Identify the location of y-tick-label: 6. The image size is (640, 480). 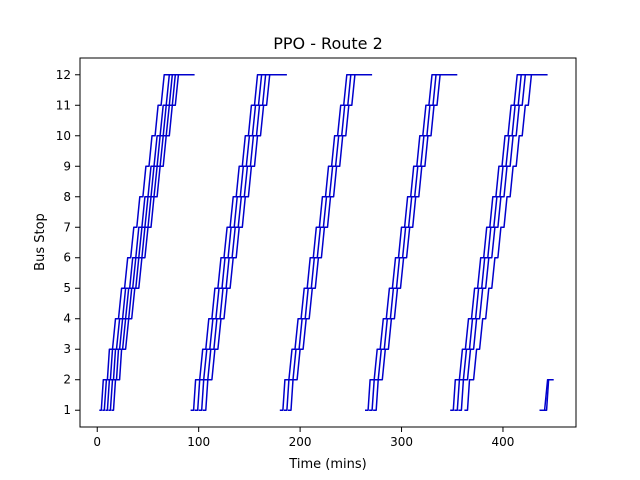
(67, 258).